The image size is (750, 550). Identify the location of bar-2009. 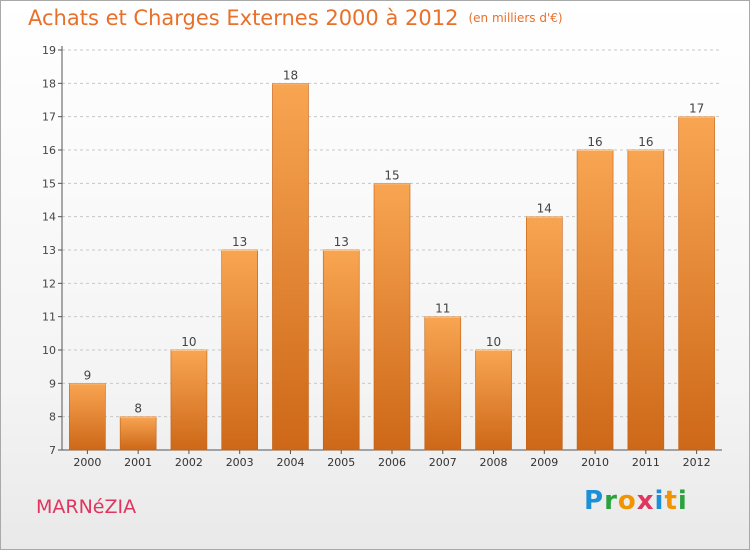
(544, 333).